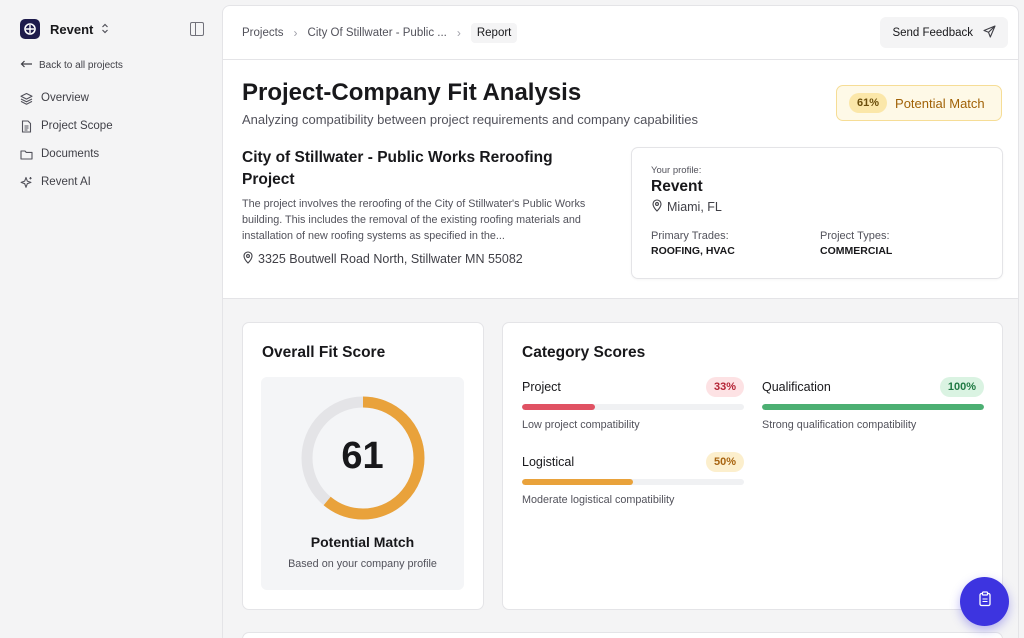  Describe the element at coordinates (694, 207) in the screenshot. I see `profile-location-text: Miami, FL` at that location.